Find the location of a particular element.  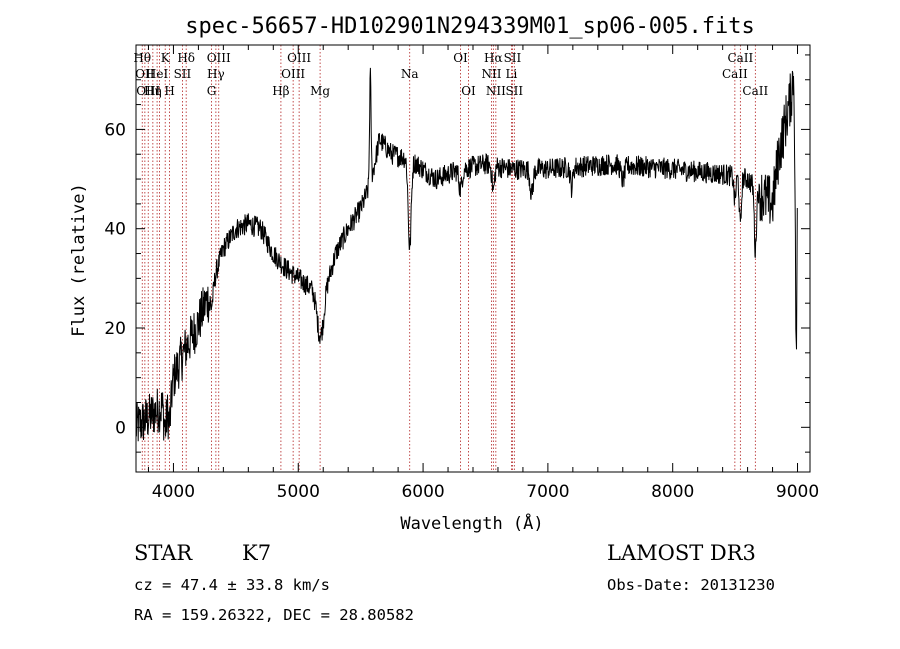

x-tick-label: 7000 is located at coordinates (547, 492).